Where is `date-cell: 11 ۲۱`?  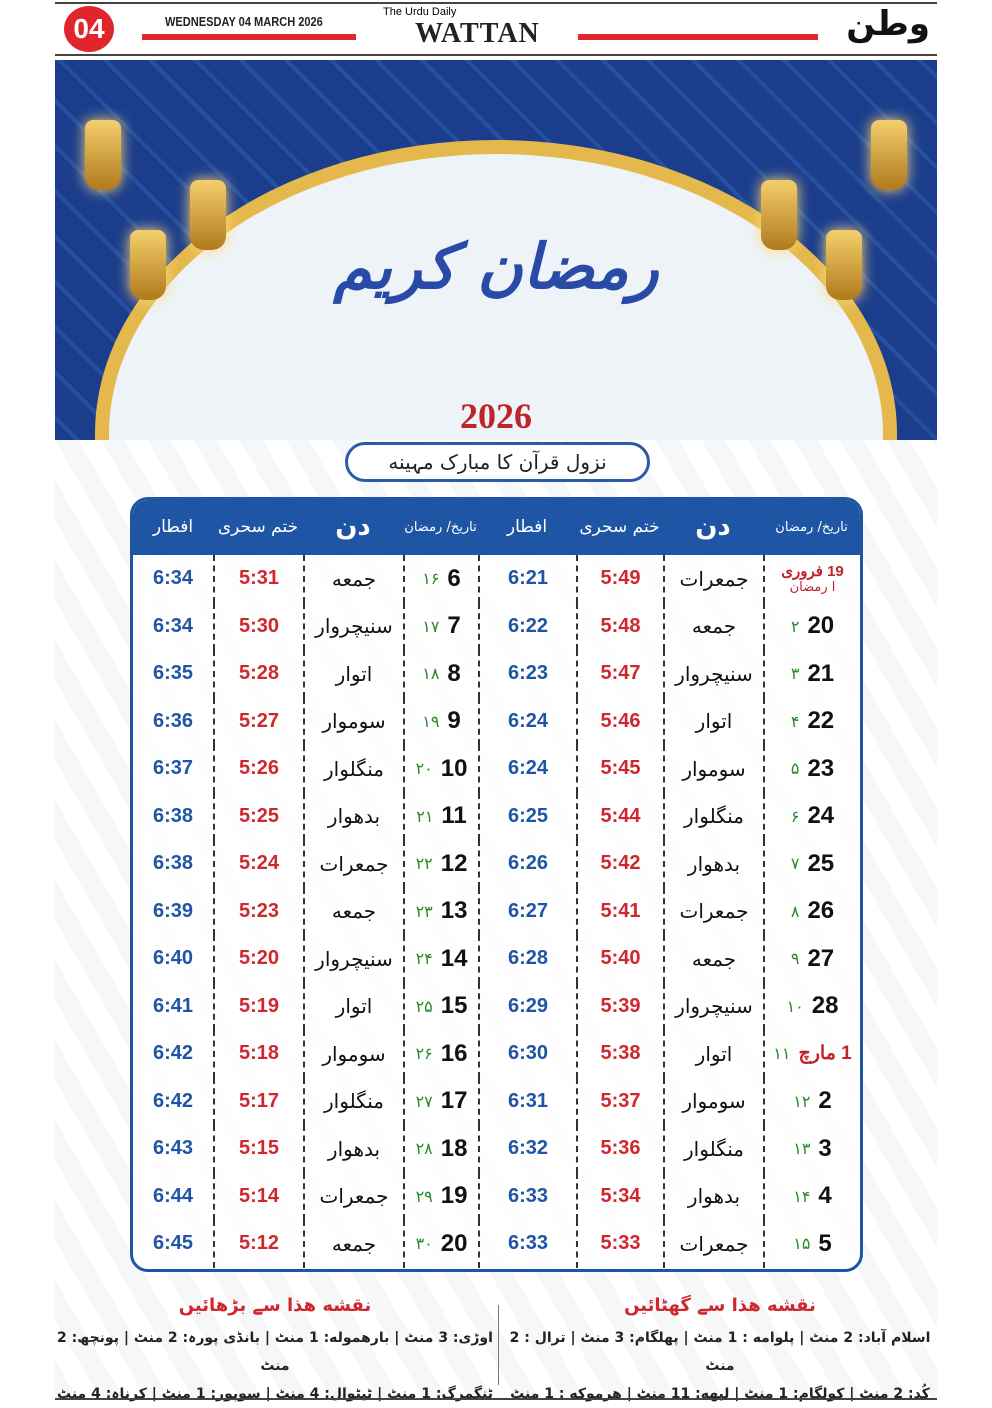
date-cell: 11 ۲۱ is located at coordinates (440, 816).